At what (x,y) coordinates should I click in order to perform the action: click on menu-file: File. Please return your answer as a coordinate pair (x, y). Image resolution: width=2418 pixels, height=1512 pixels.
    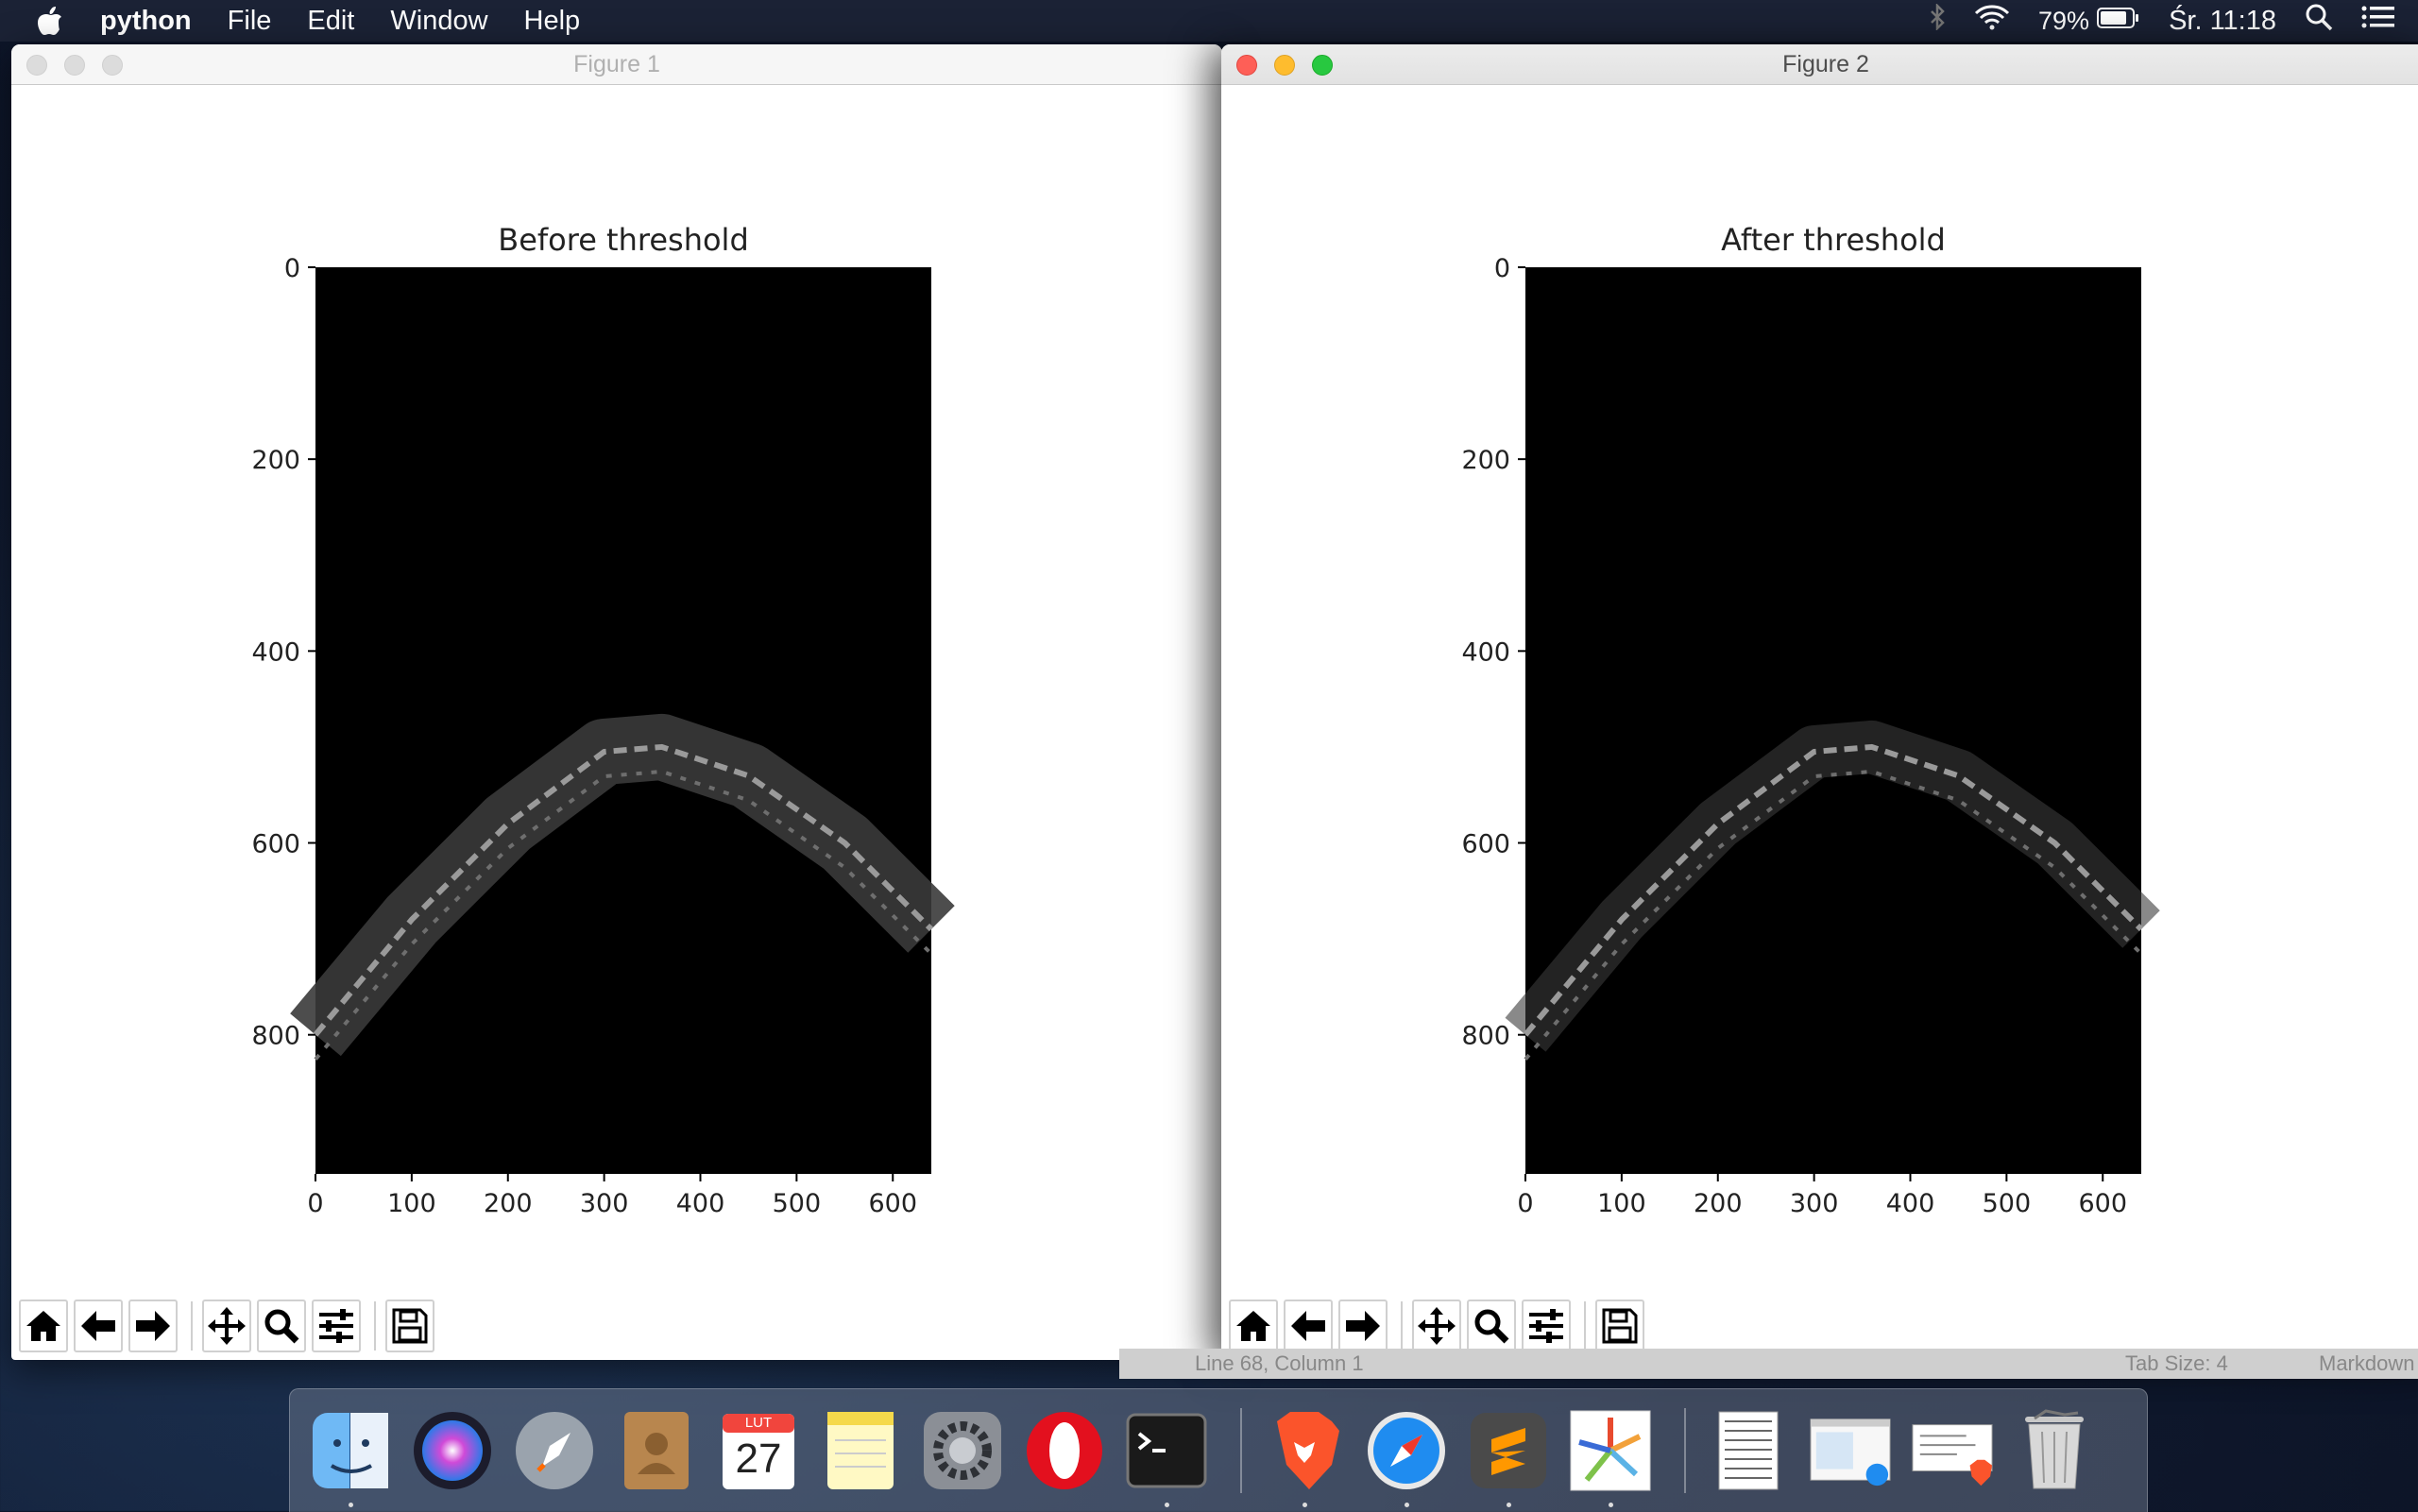
    Looking at the image, I should click on (250, 20).